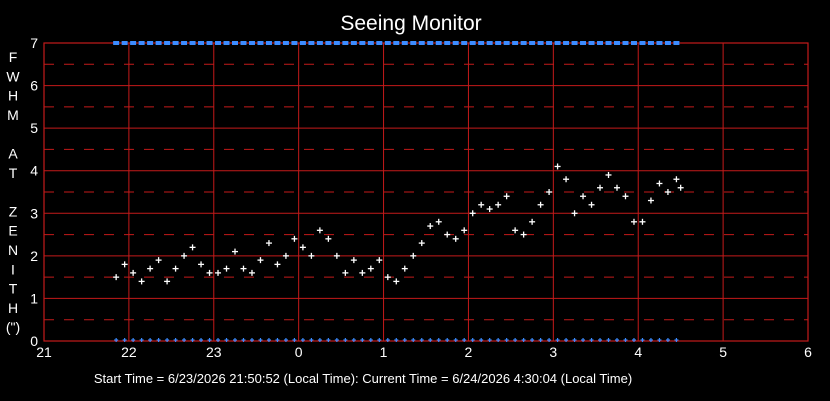  What do you see at coordinates (34, 213) in the screenshot?
I see `y-tick-label: 3` at bounding box center [34, 213].